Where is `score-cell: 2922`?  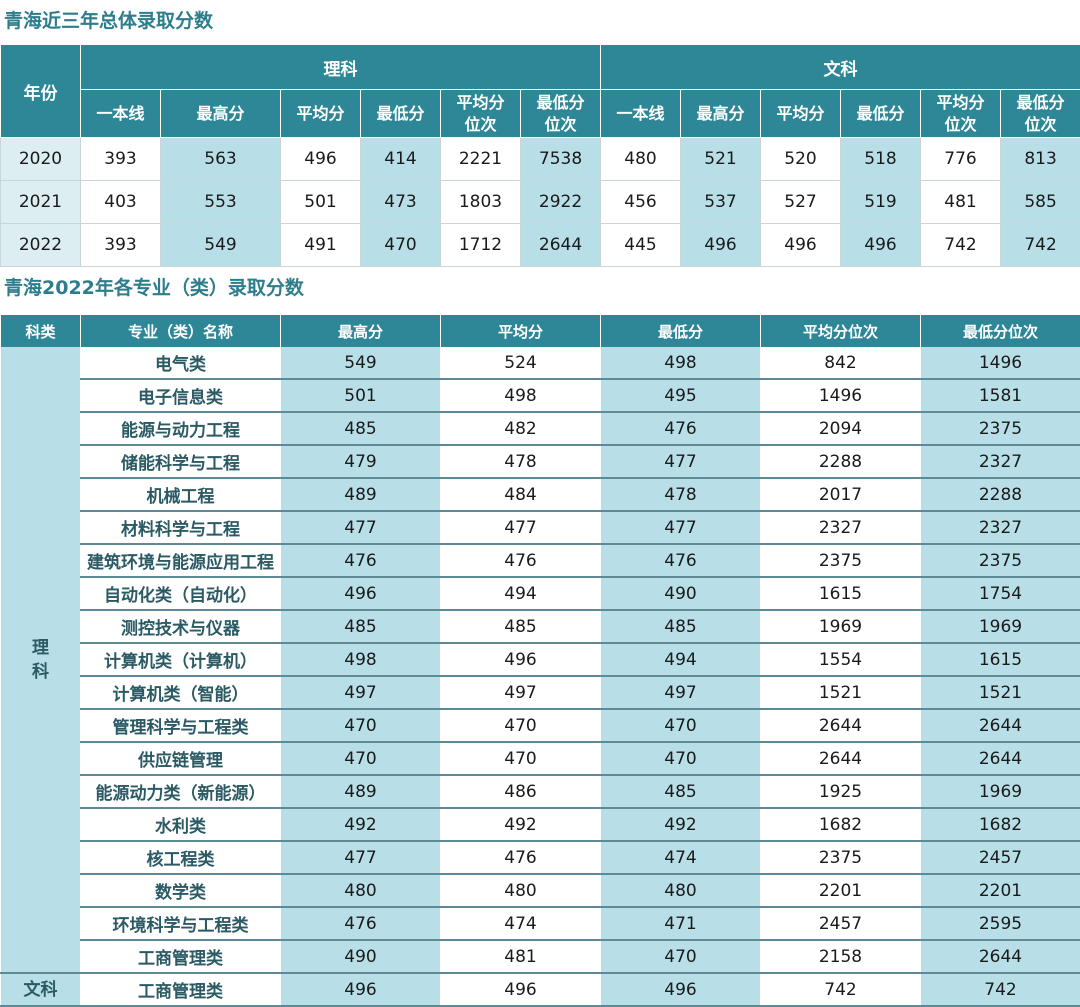 score-cell: 2922 is located at coordinates (561, 202).